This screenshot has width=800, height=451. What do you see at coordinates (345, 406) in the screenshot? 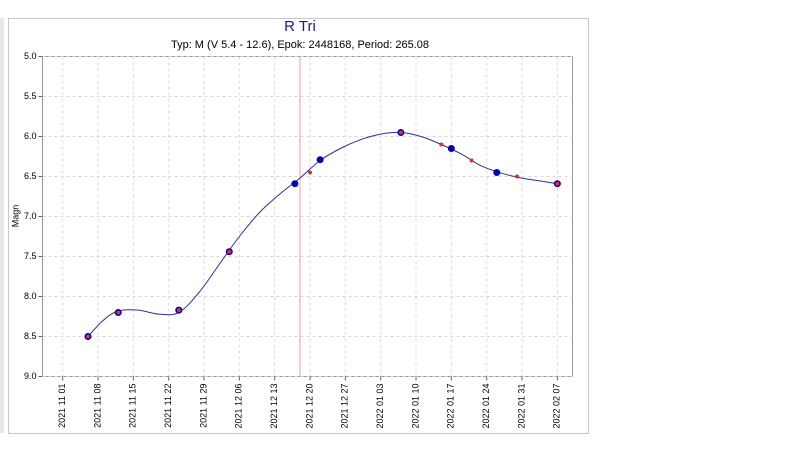
I see `x-tick-label: 2021 12 27` at bounding box center [345, 406].